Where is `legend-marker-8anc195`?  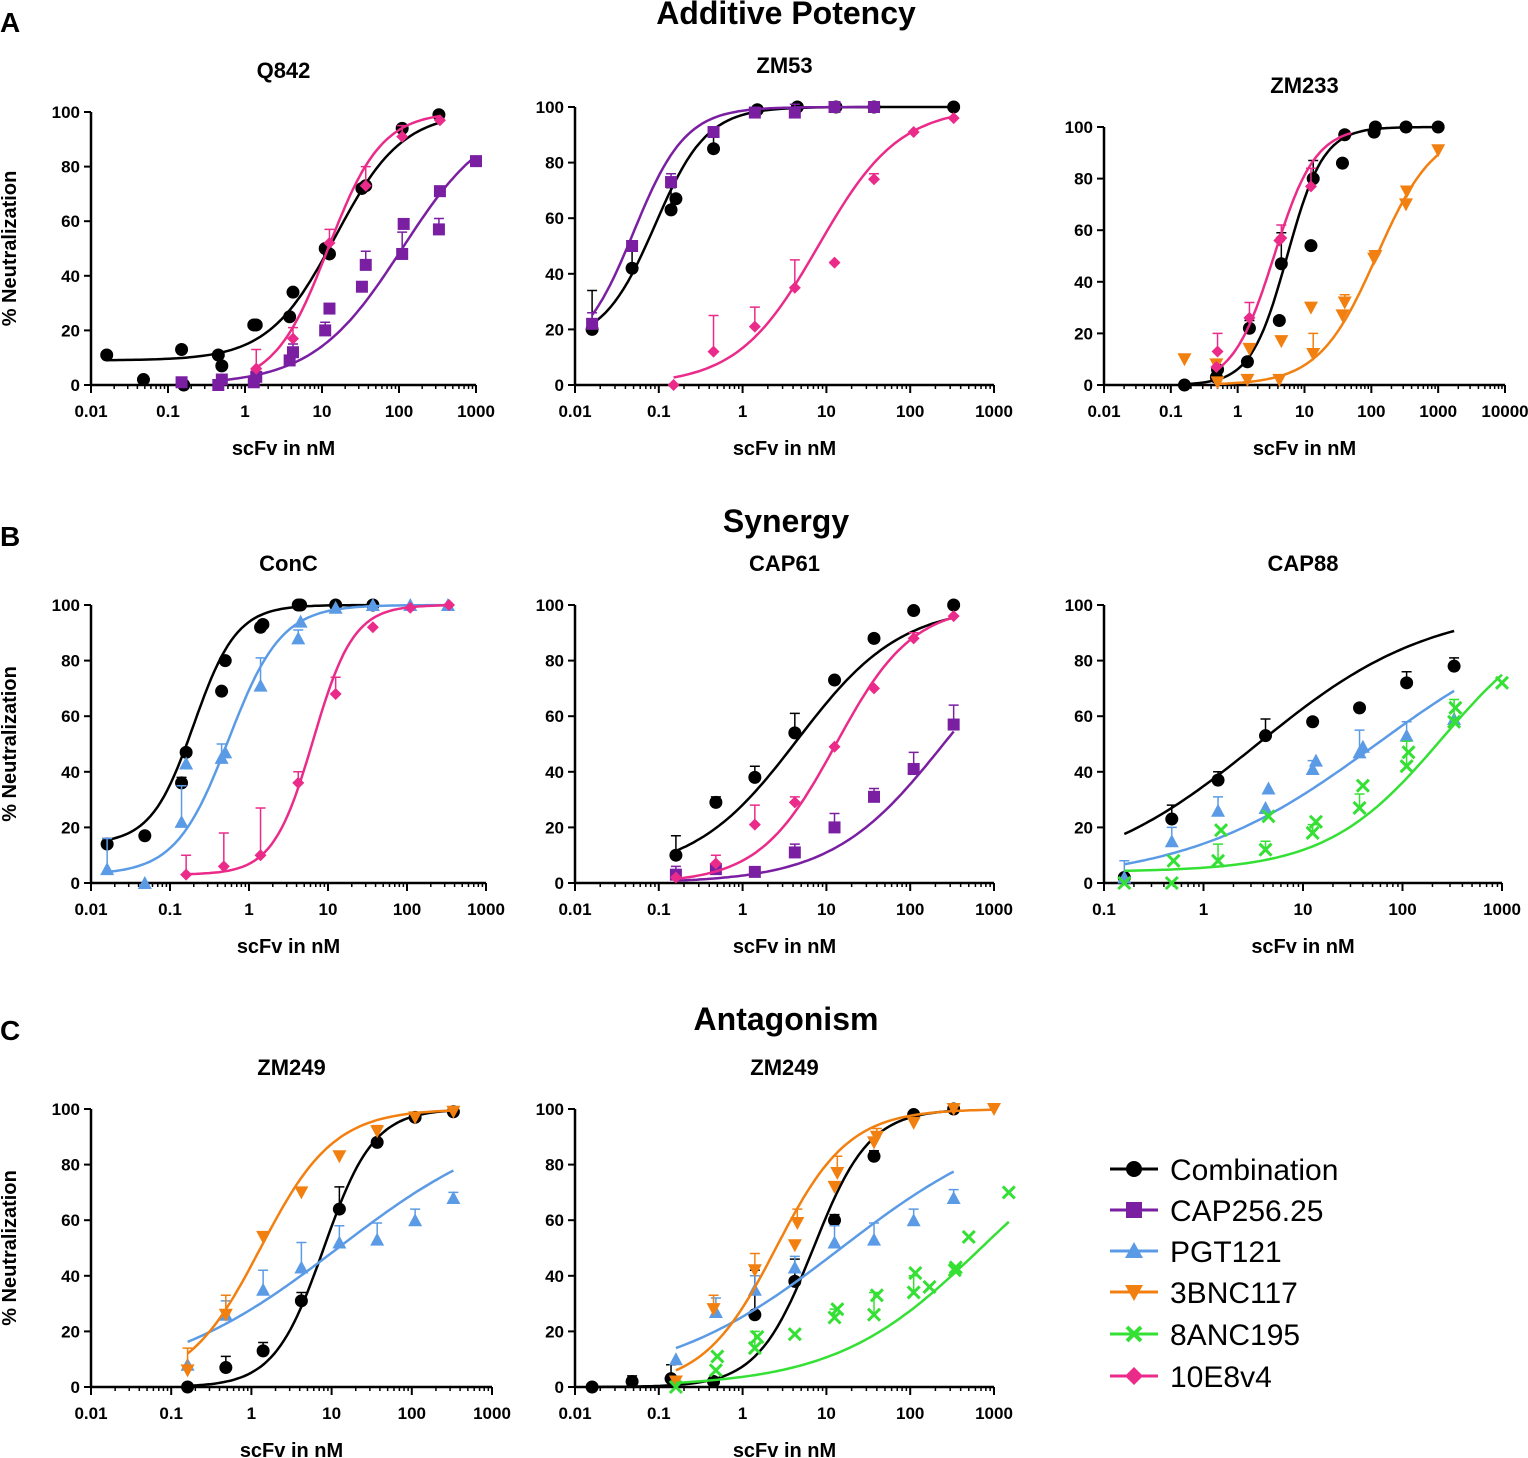 legend-marker-8anc195 is located at coordinates (1134, 1334).